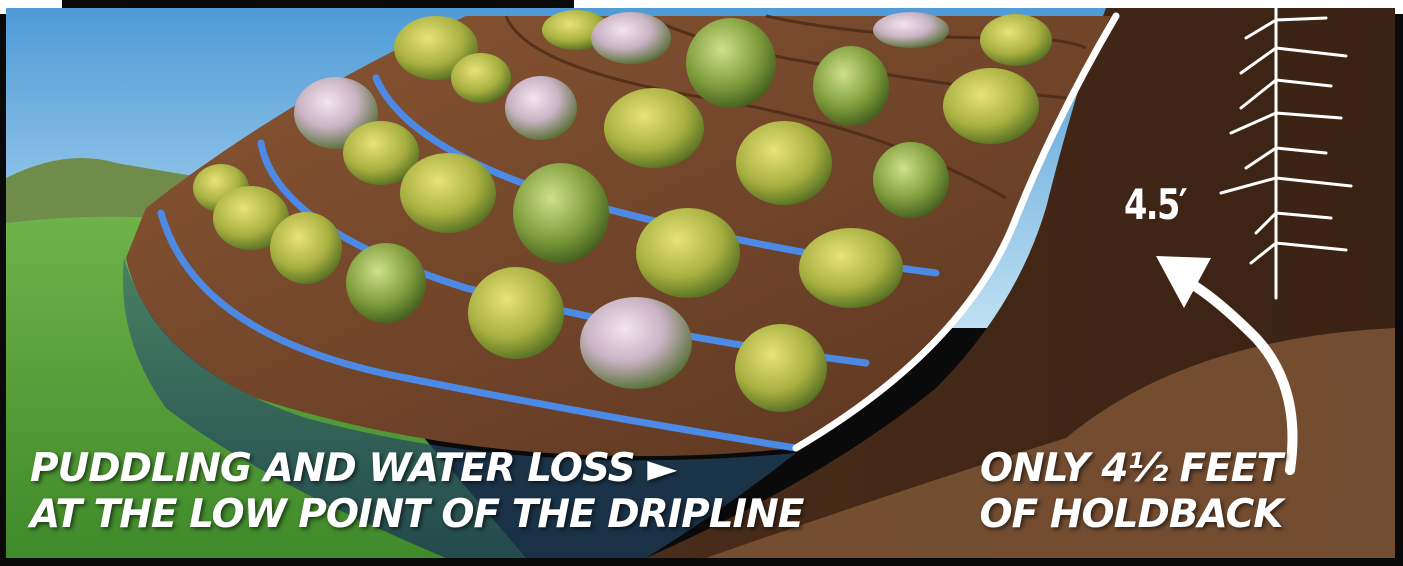 The width and height of the screenshot is (1403, 566). I want to click on caption-puddling-line1: PUDDLING AND WATER LOSS ►, so click(353, 468).